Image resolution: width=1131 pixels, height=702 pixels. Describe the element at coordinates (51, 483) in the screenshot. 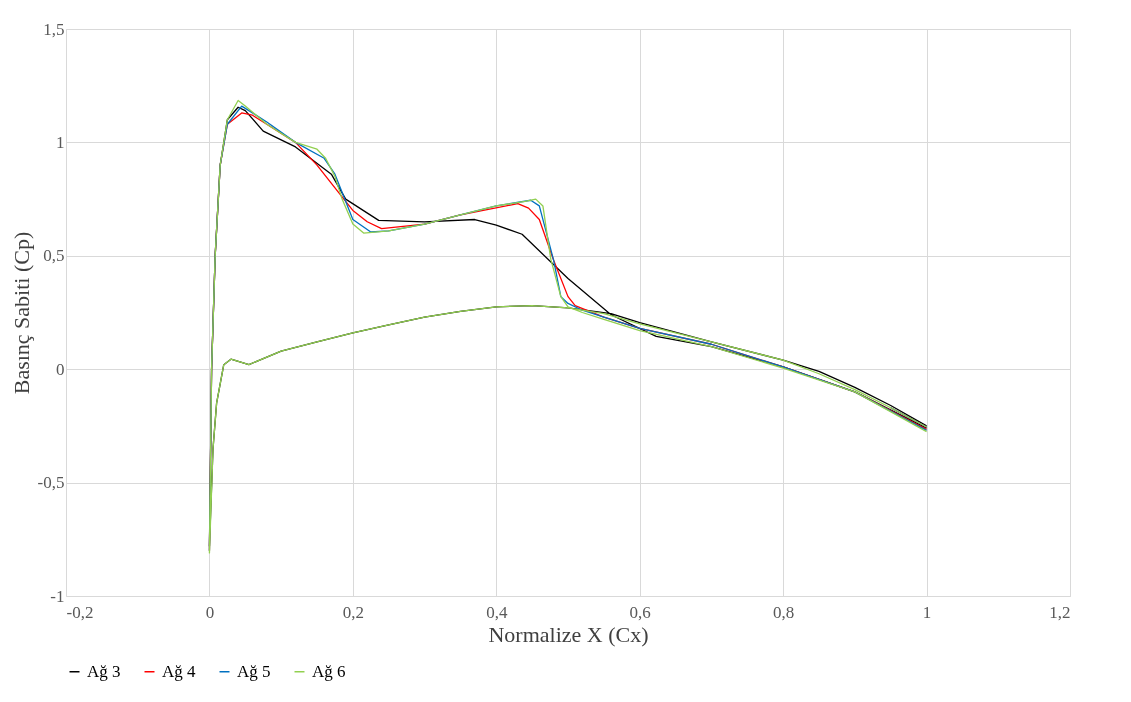

I see `y-tick-label: -0,5` at that location.